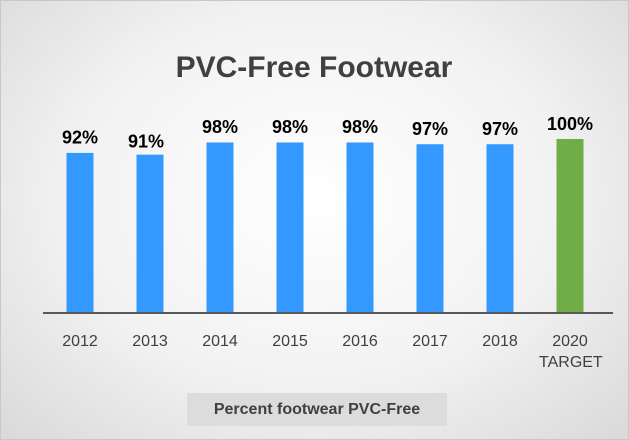 This screenshot has width=629, height=440. What do you see at coordinates (360, 341) in the screenshot?
I see `x-tick-label: 2016` at bounding box center [360, 341].